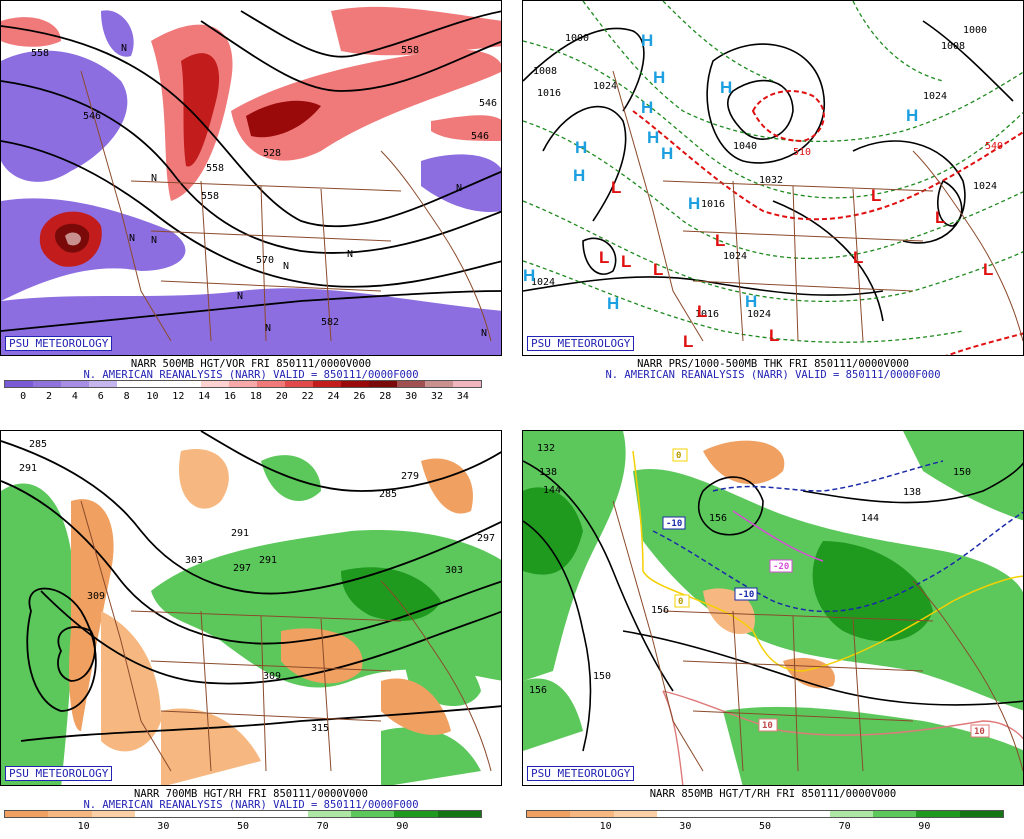  What do you see at coordinates (548, 472) in the screenshot?
I see `height-label: 138` at bounding box center [548, 472].